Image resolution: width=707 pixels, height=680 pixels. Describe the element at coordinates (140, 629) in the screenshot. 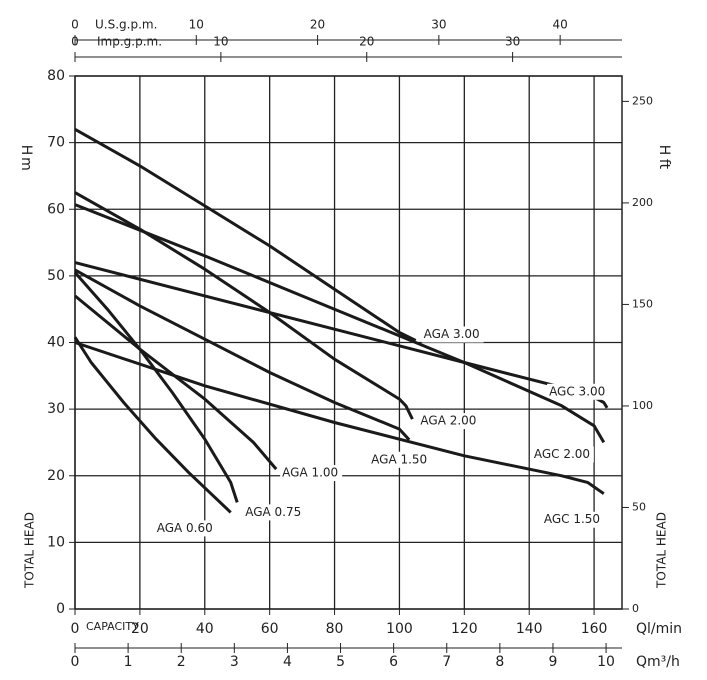

I see `x-tick-label: 20` at that location.